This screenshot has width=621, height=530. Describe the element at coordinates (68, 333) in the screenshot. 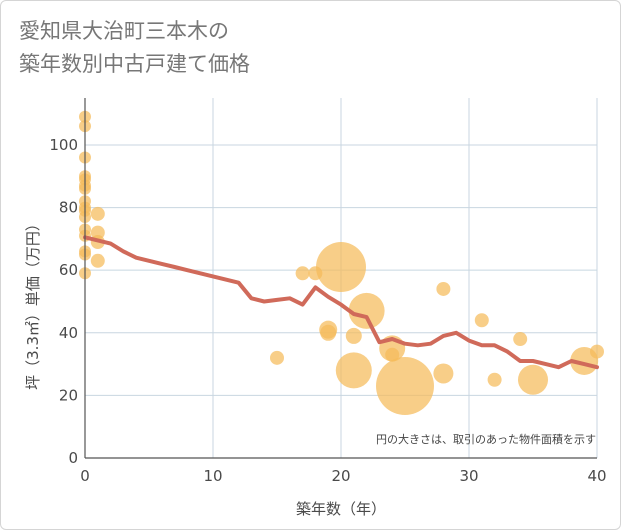

I see `y-tick-label-40: 40` at that location.